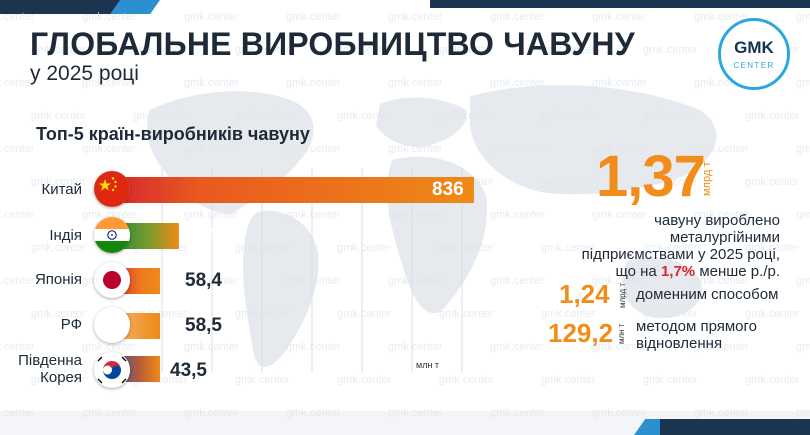 The height and width of the screenshot is (435, 810). I want to click on decor-stripe-top-right, so click(620, 4).